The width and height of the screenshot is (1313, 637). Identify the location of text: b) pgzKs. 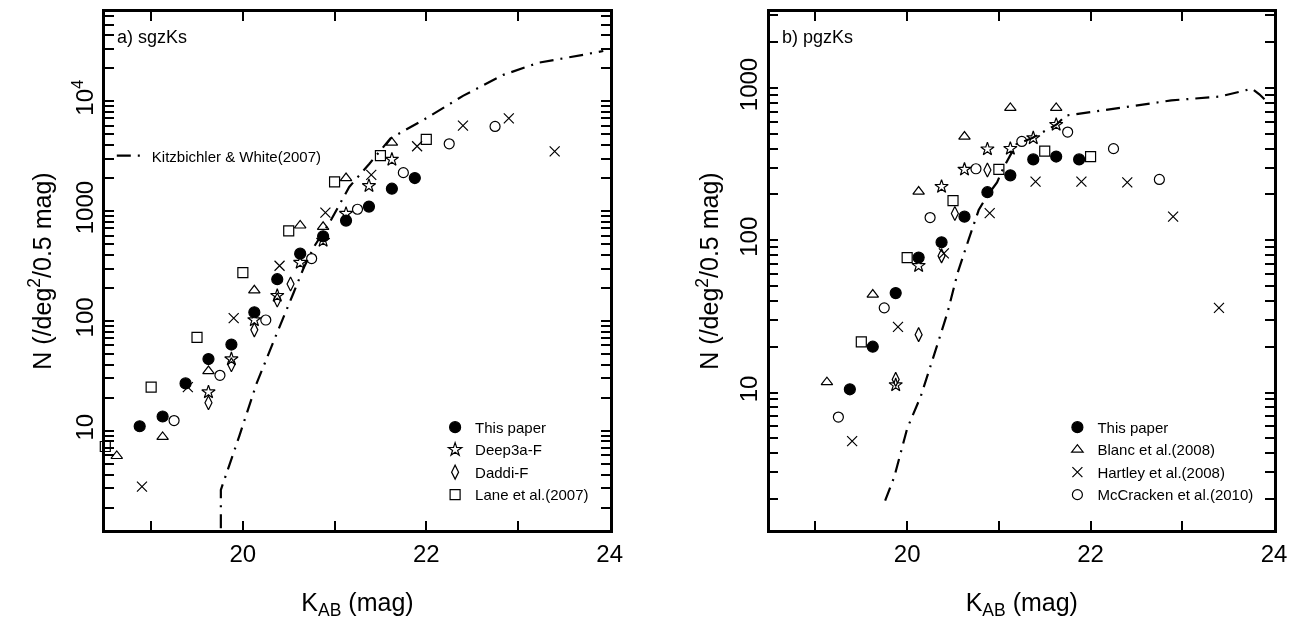
(818, 37).